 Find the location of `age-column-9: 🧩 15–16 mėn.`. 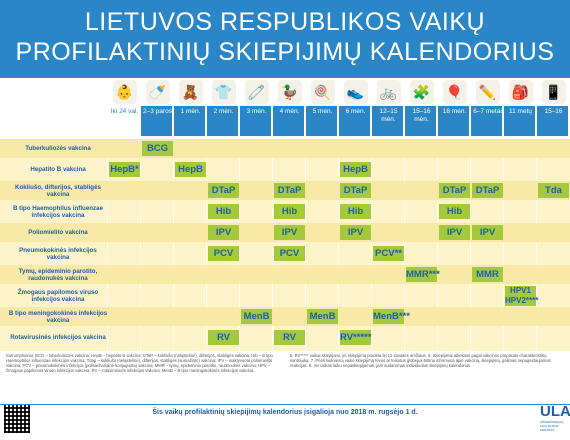

age-column-9: 🧩 15–16 mėn. is located at coordinates (421, 108).